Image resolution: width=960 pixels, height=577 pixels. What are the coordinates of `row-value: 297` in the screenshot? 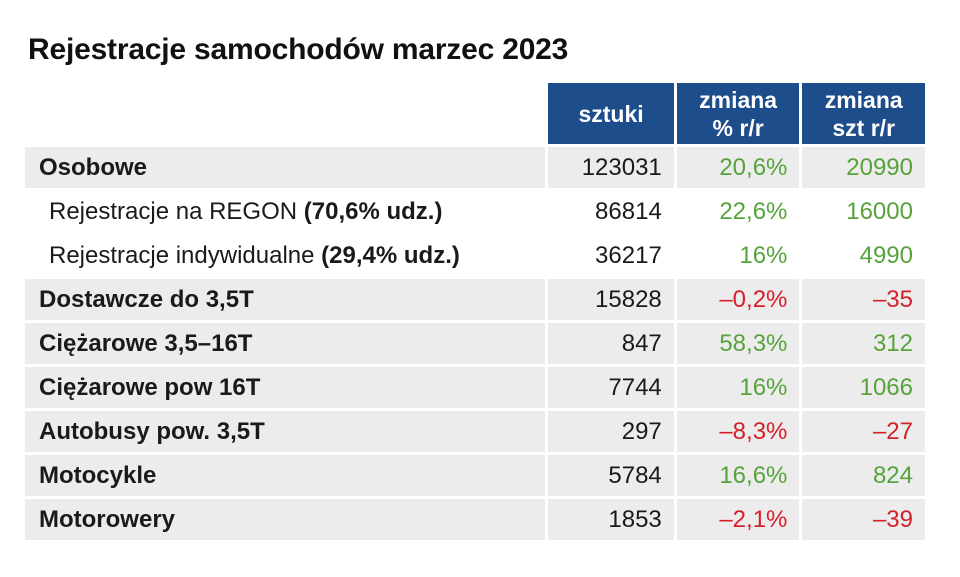 It's located at (611, 433).